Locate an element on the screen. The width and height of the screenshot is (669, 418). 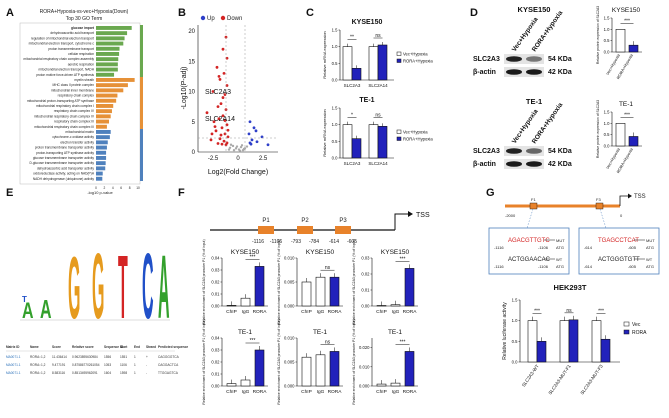
go-term-label: mitochondrial inner membrane is located at coordinates (72, 90).